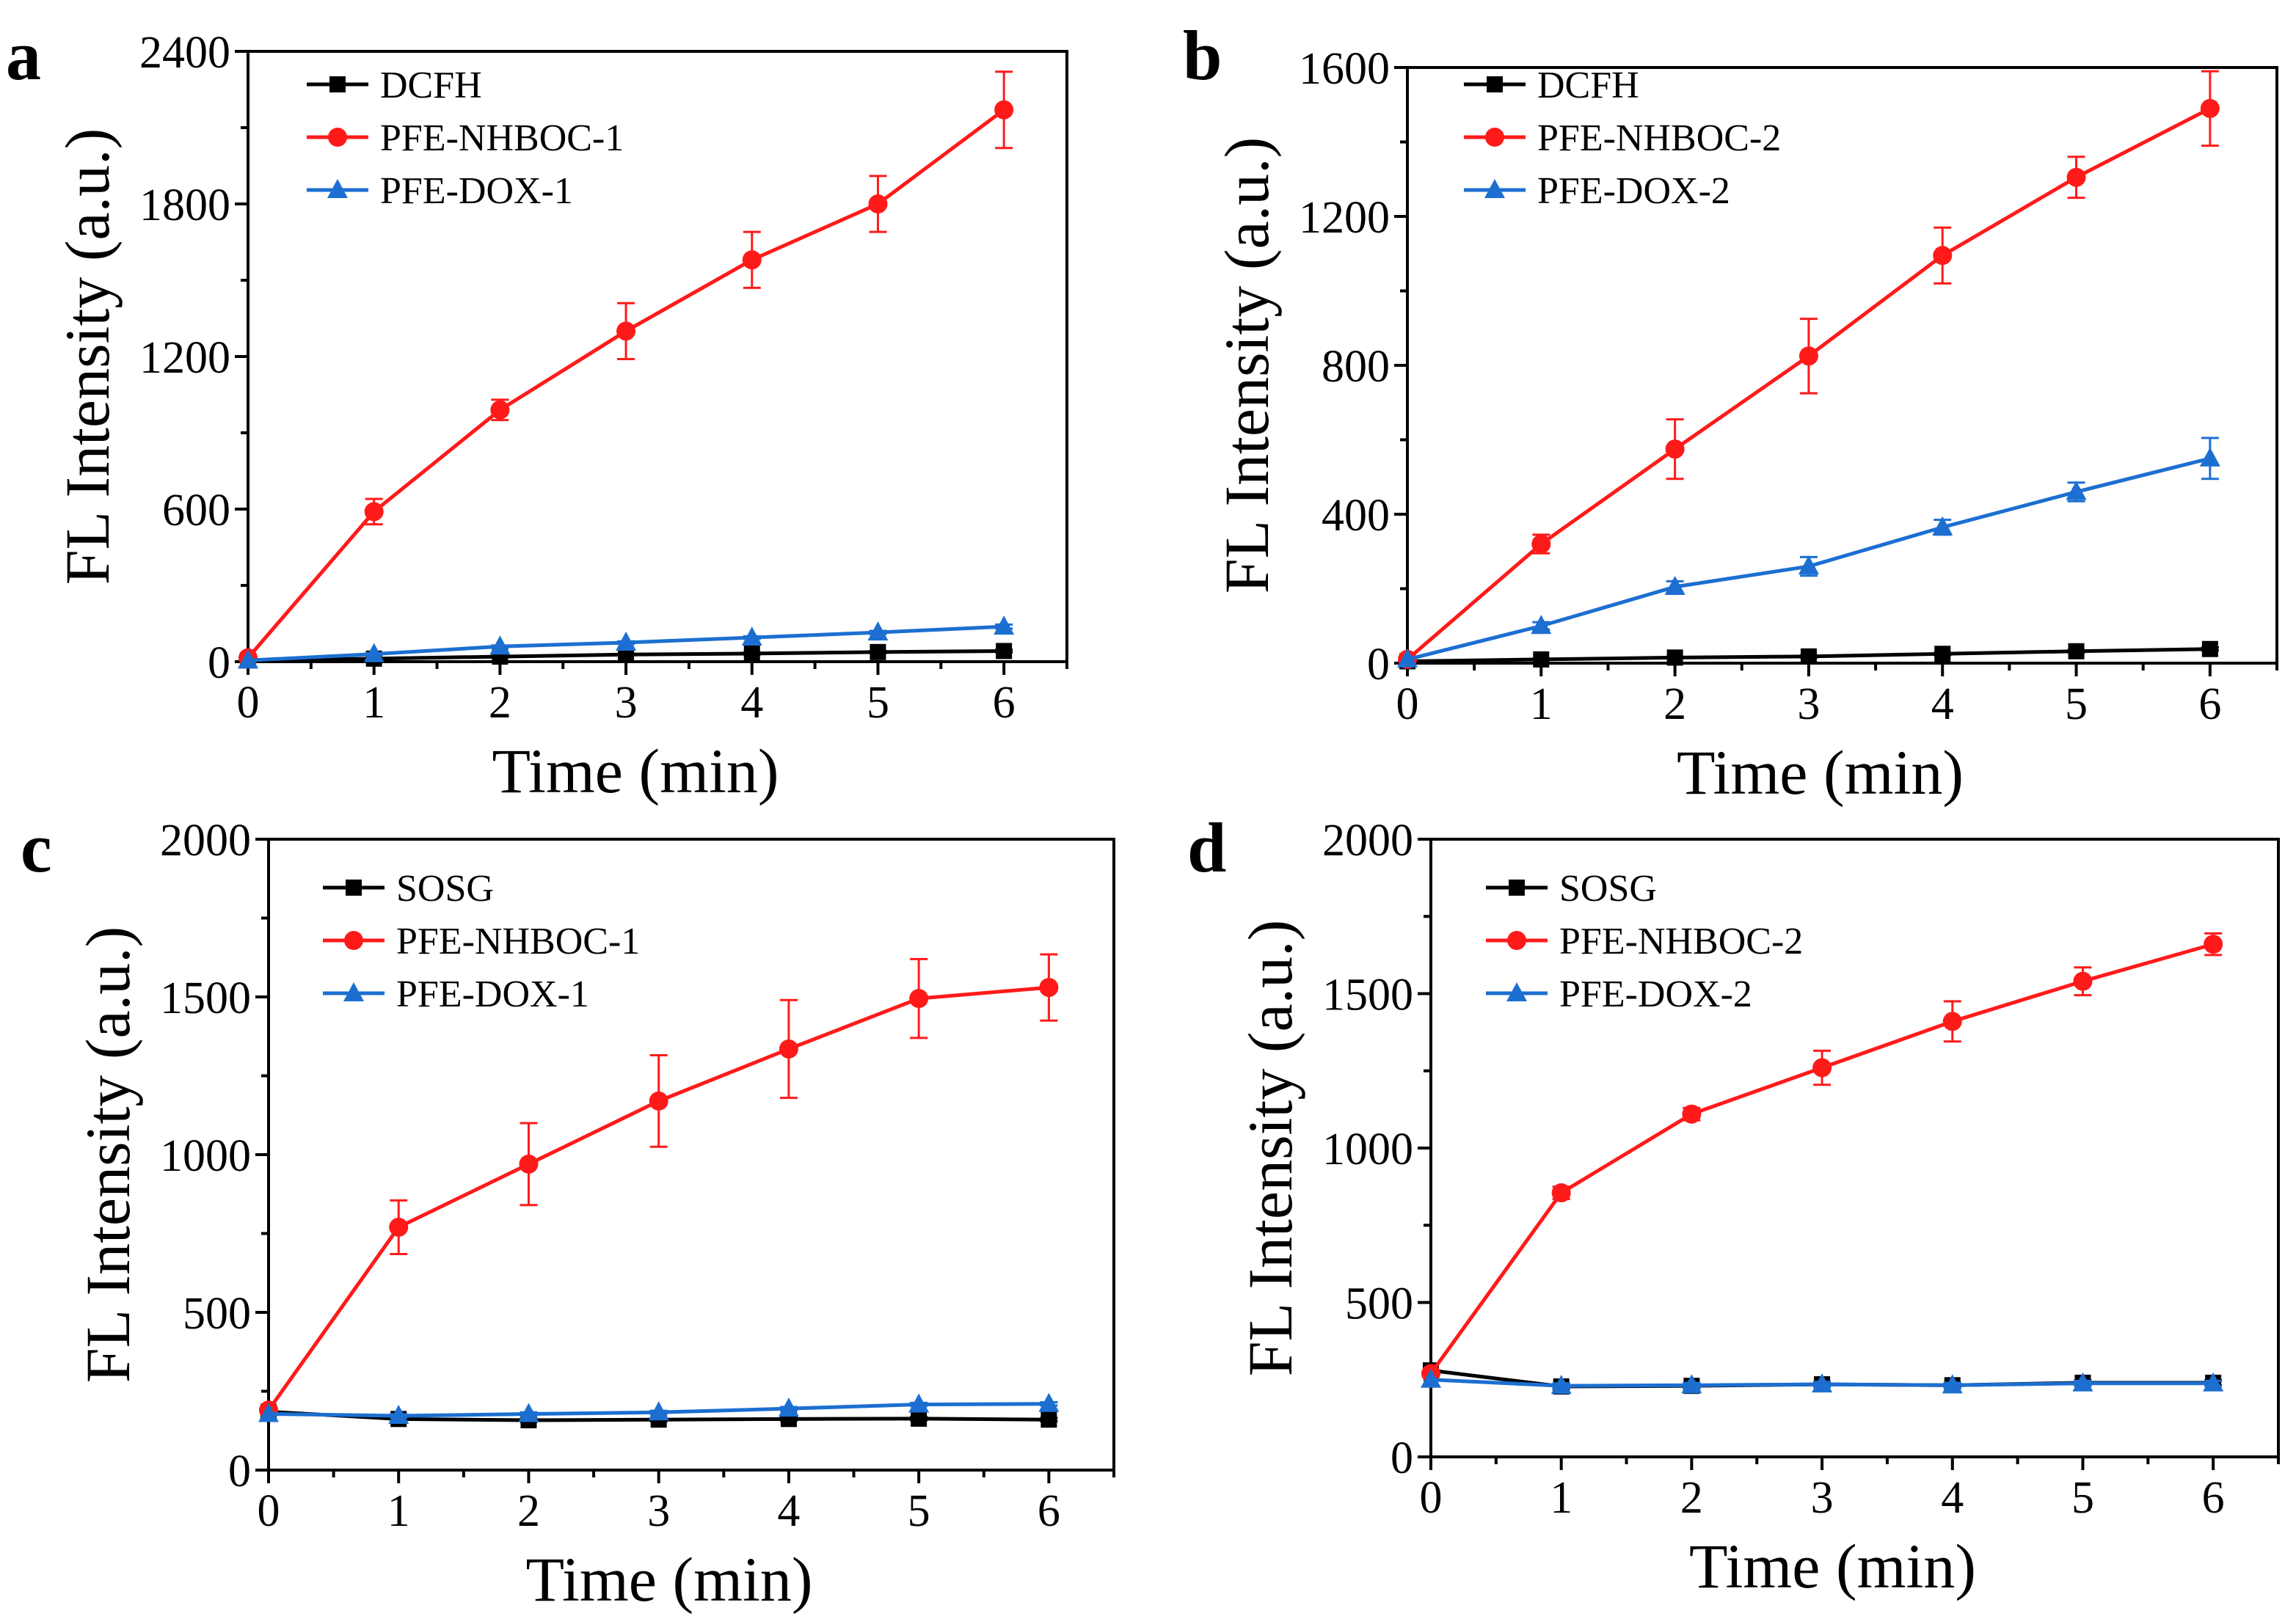 The height and width of the screenshot is (1619, 2296). What do you see at coordinates (205, 998) in the screenshot?
I see `y-tick-label: 1500` at bounding box center [205, 998].